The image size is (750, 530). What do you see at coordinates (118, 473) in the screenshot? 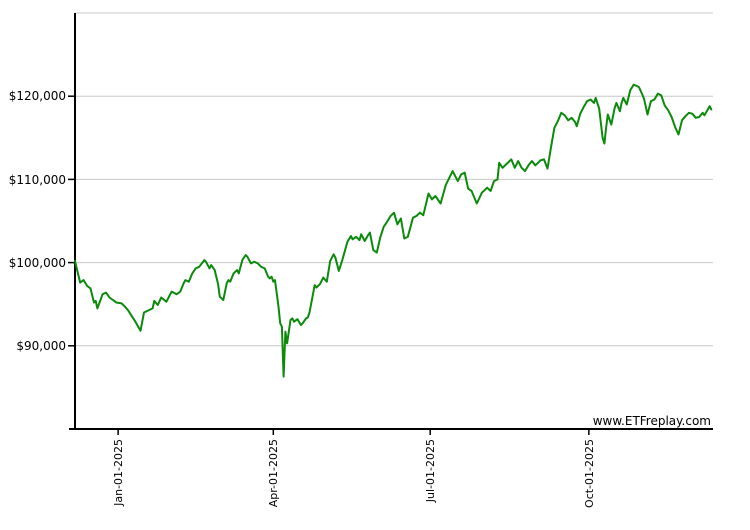
I see `x-axis-label-jan: Jan-01-2025` at bounding box center [118, 473].